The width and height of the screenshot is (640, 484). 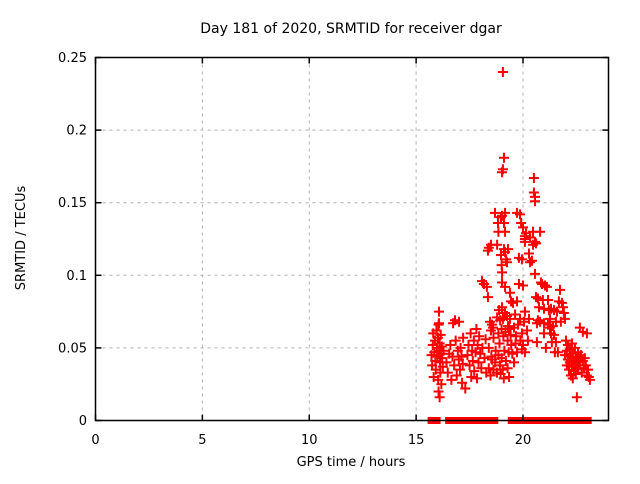 I want to click on x-tick-label: 5, so click(x=202, y=440).